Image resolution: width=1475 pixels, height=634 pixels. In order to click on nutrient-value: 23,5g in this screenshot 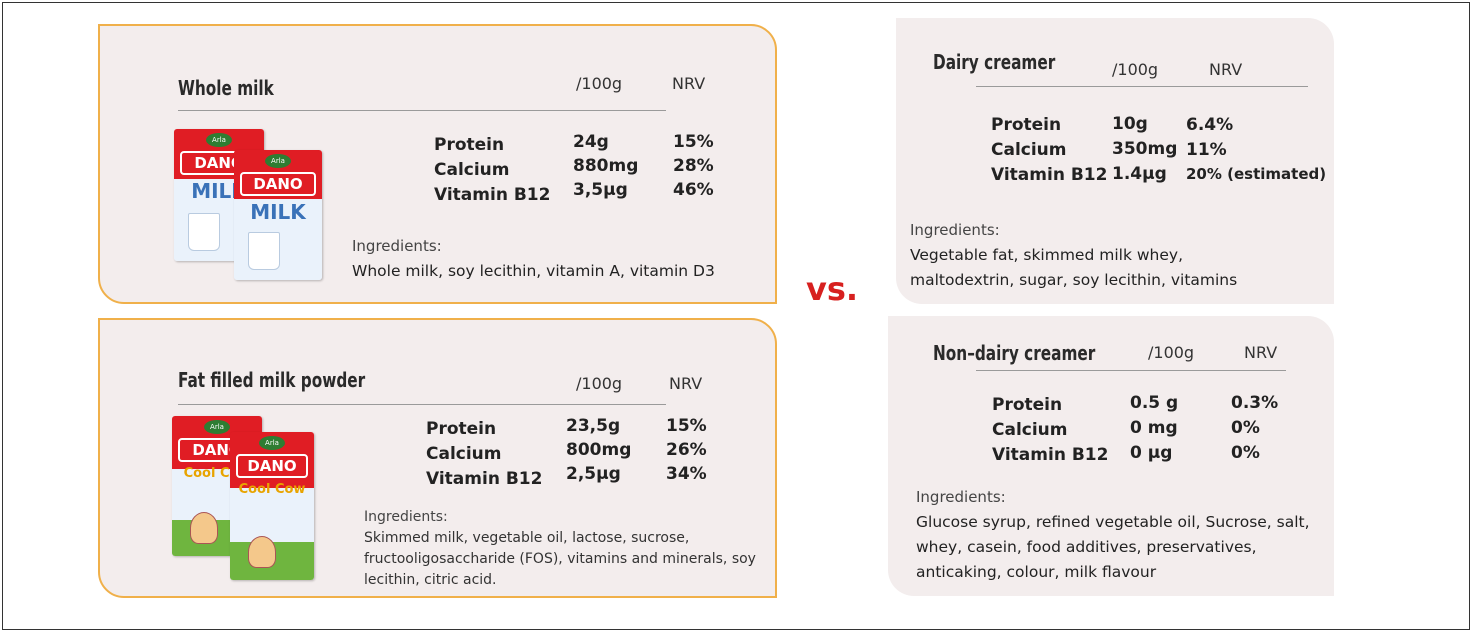, I will do `click(593, 426)`.